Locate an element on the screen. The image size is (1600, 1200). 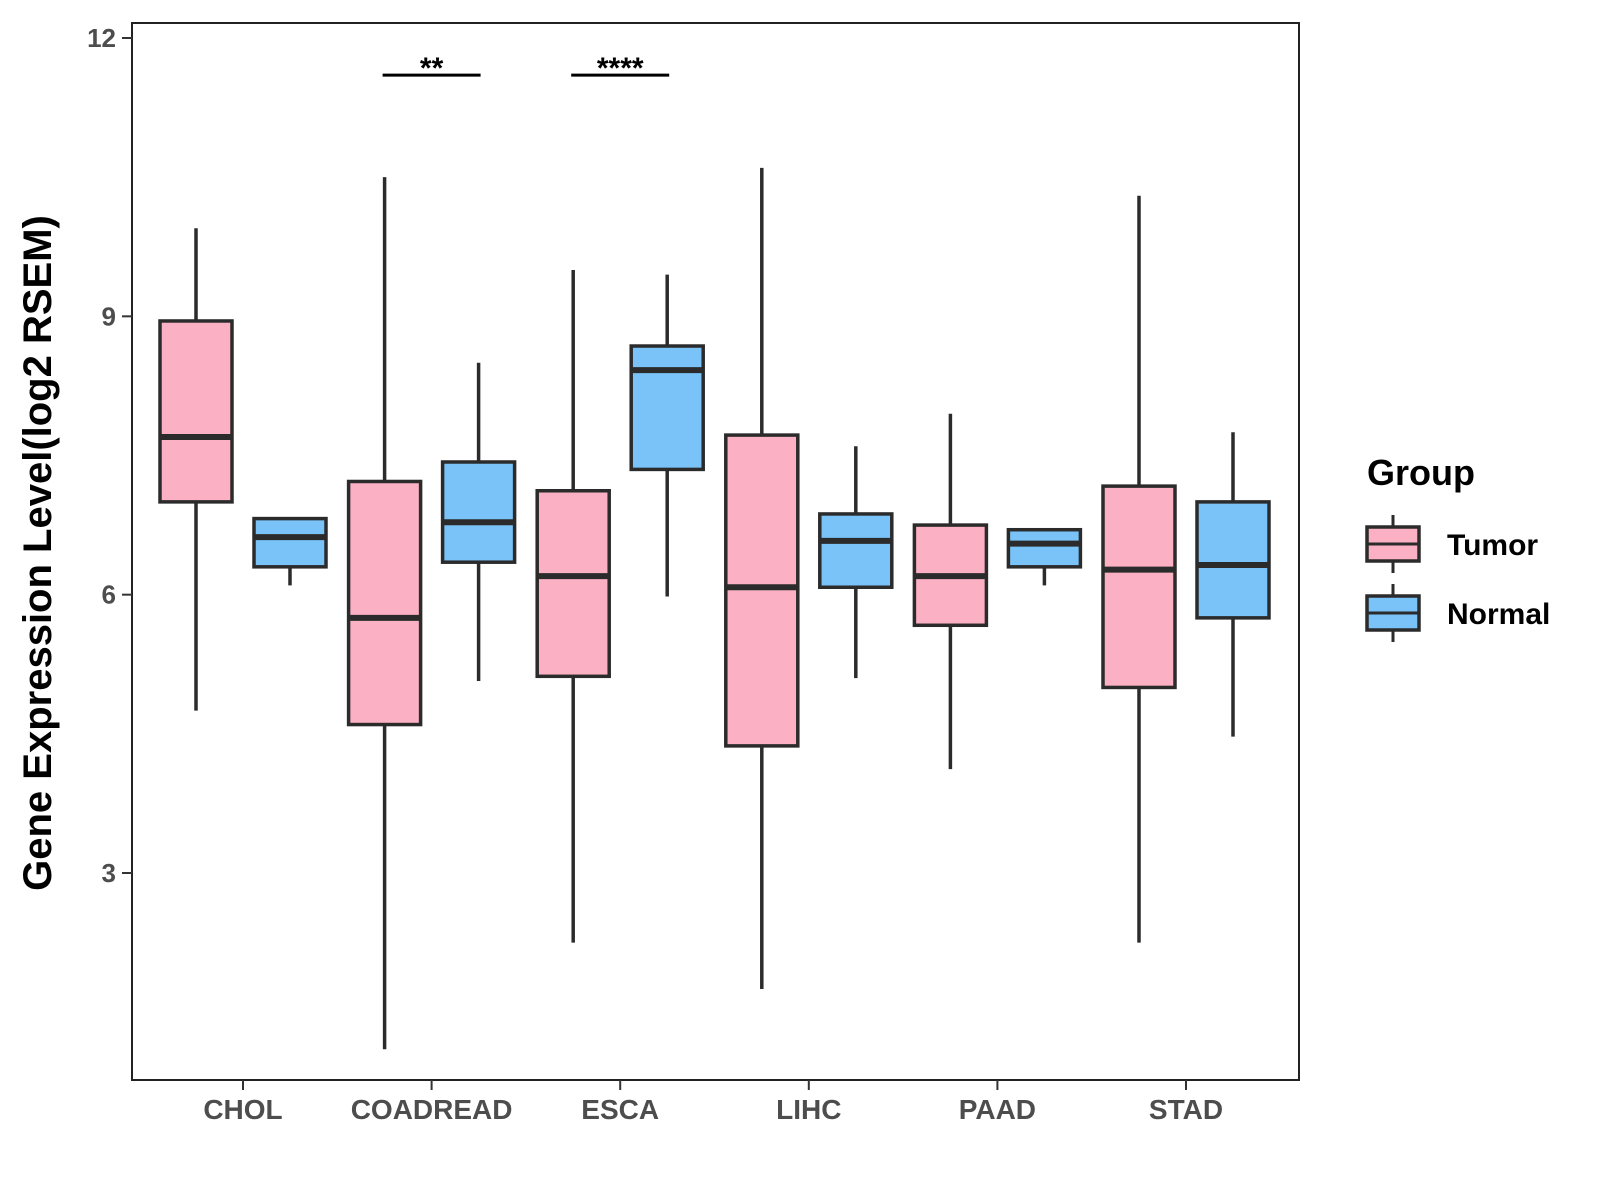
box-normal-stad is located at coordinates (1233, 584).